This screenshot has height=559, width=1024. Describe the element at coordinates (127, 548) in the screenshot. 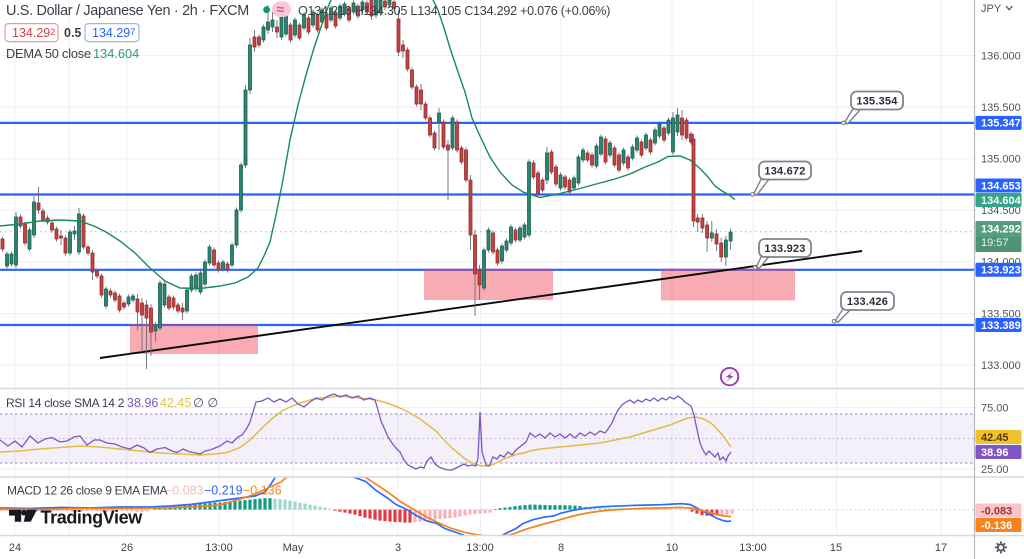

I see `svg-text: 26` at that location.